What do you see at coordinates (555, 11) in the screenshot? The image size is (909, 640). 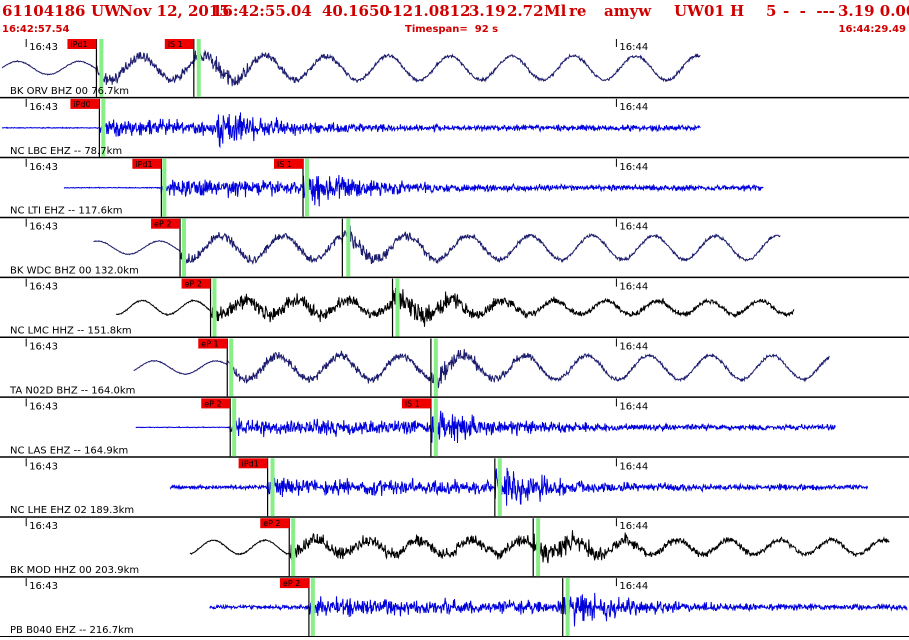 I see `event-mag-type: Ml` at bounding box center [555, 11].